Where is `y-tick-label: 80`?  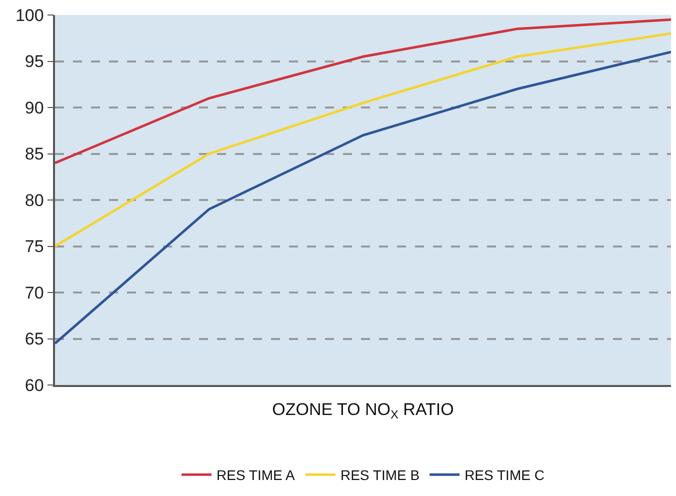 y-tick-label: 80 is located at coordinates (34, 200).